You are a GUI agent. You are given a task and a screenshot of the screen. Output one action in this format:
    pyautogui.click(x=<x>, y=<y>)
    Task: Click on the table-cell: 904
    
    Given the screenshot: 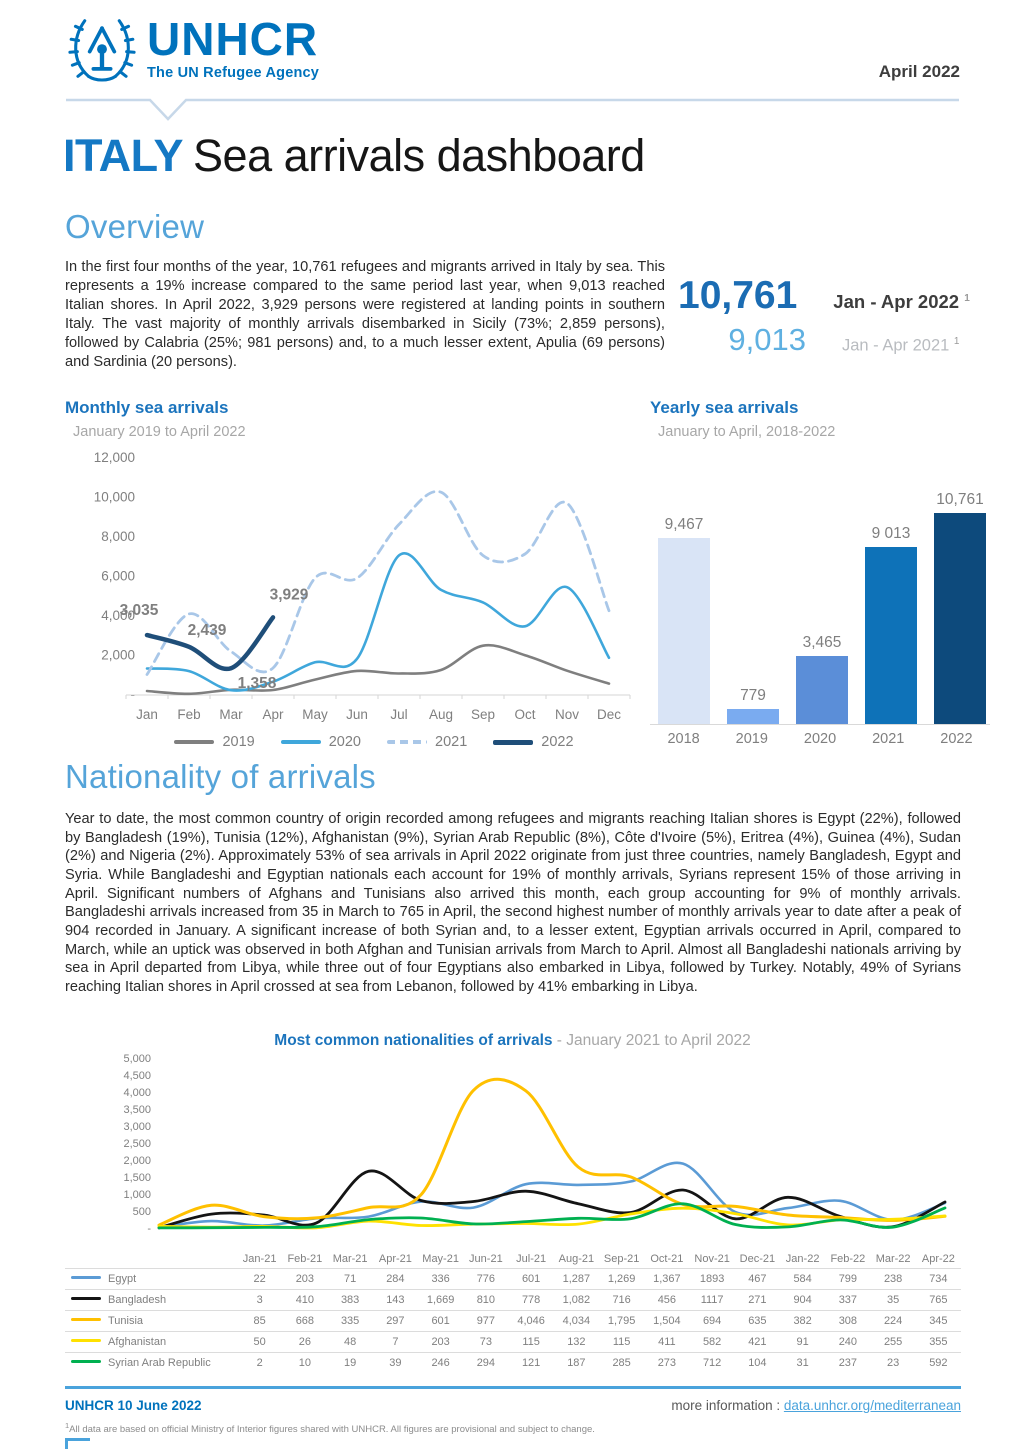 What is the action you would take?
    pyautogui.click(x=802, y=1300)
    